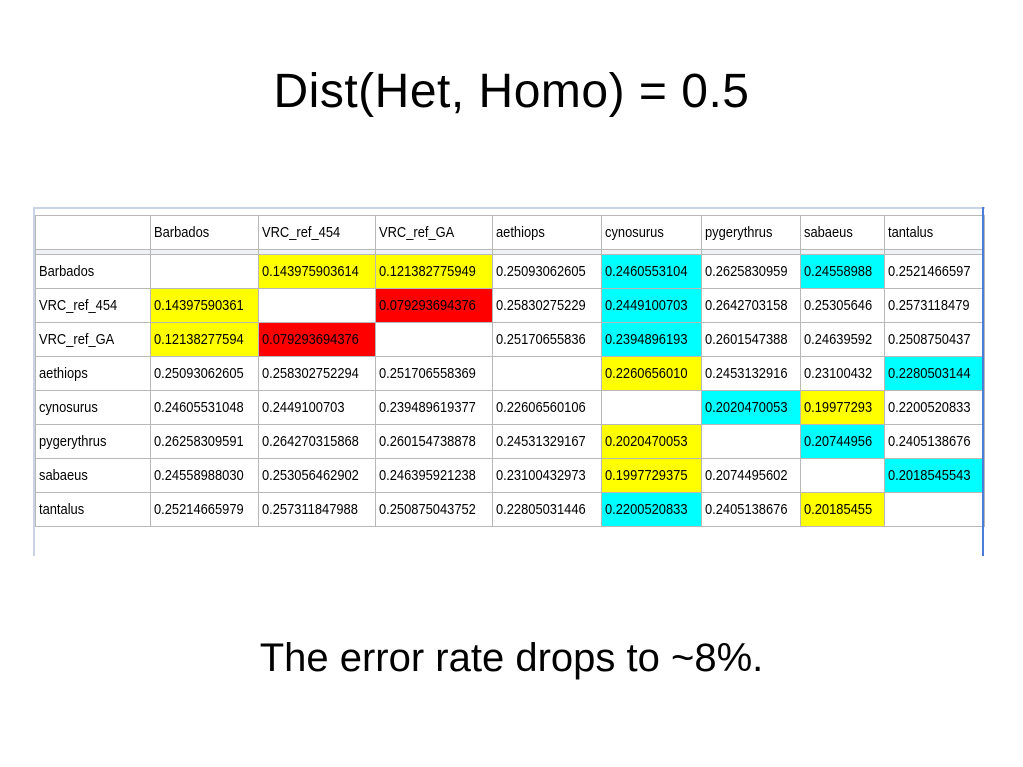  What do you see at coordinates (93, 509) in the screenshot?
I see `row-header-cell: tantalus` at bounding box center [93, 509].